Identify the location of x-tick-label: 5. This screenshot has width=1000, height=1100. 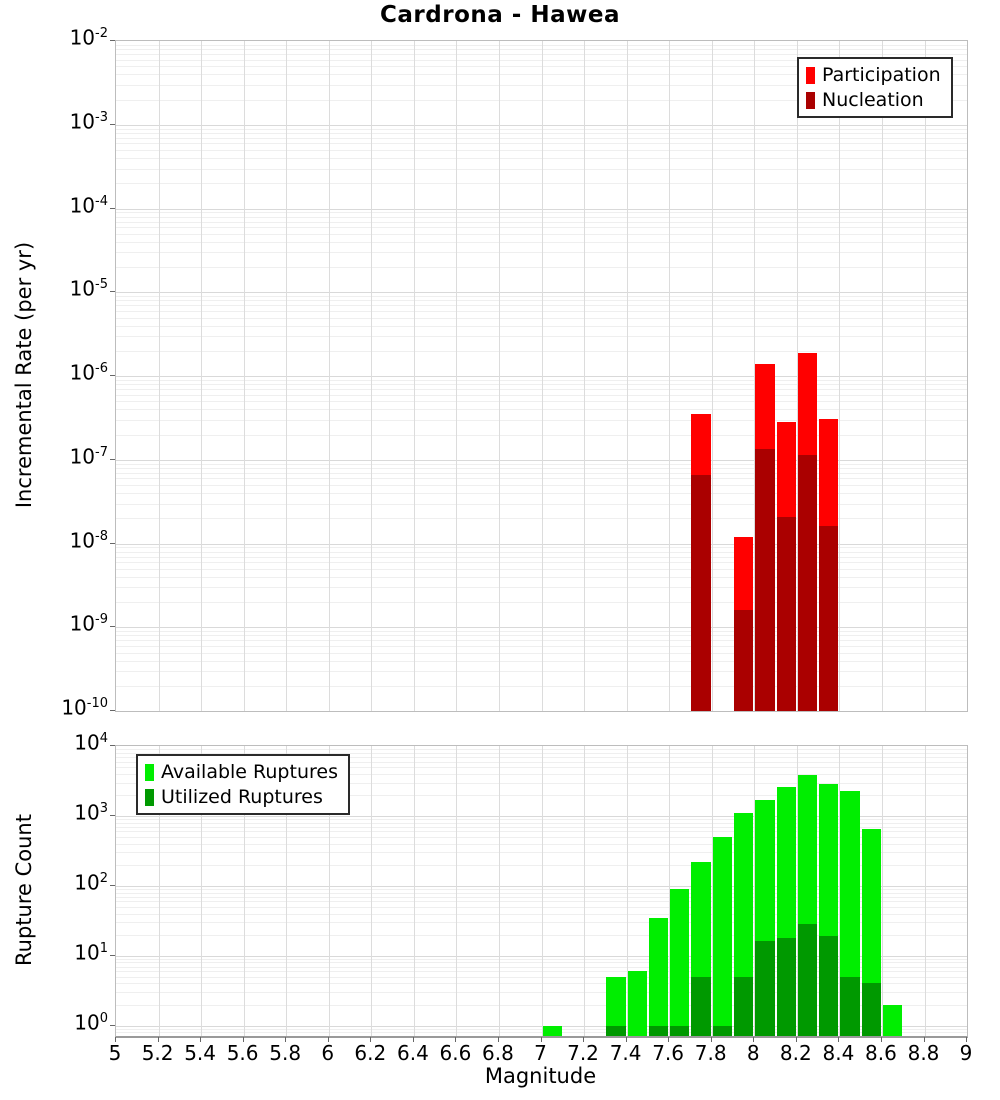
(115, 1053).